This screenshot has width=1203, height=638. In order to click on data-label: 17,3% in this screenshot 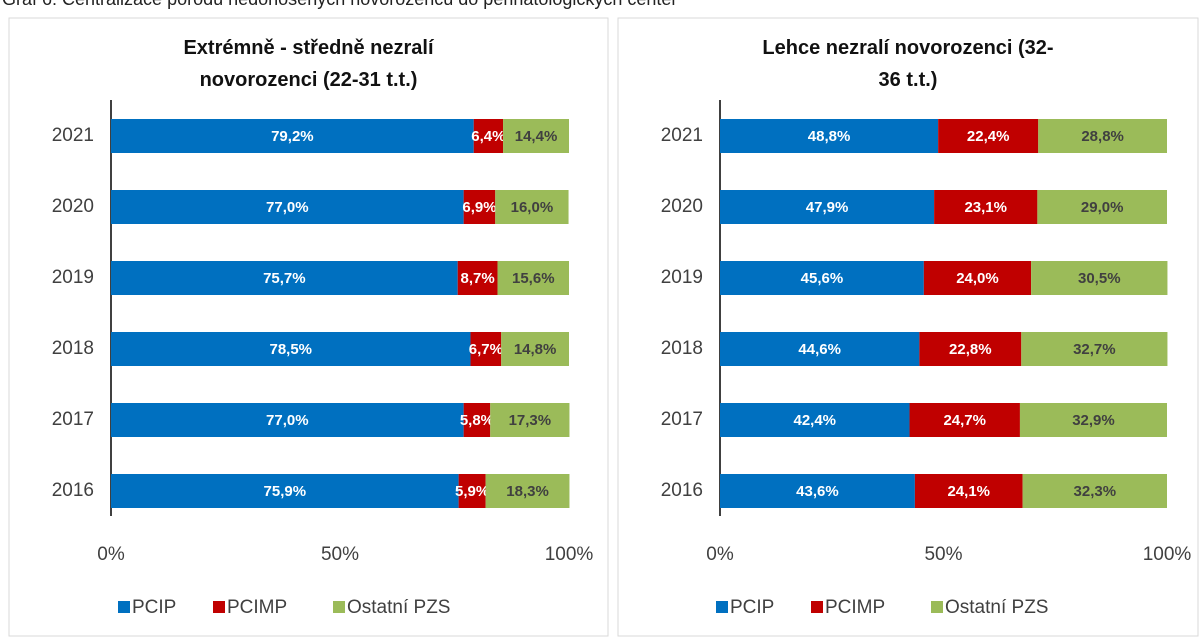, I will do `click(530, 420)`.